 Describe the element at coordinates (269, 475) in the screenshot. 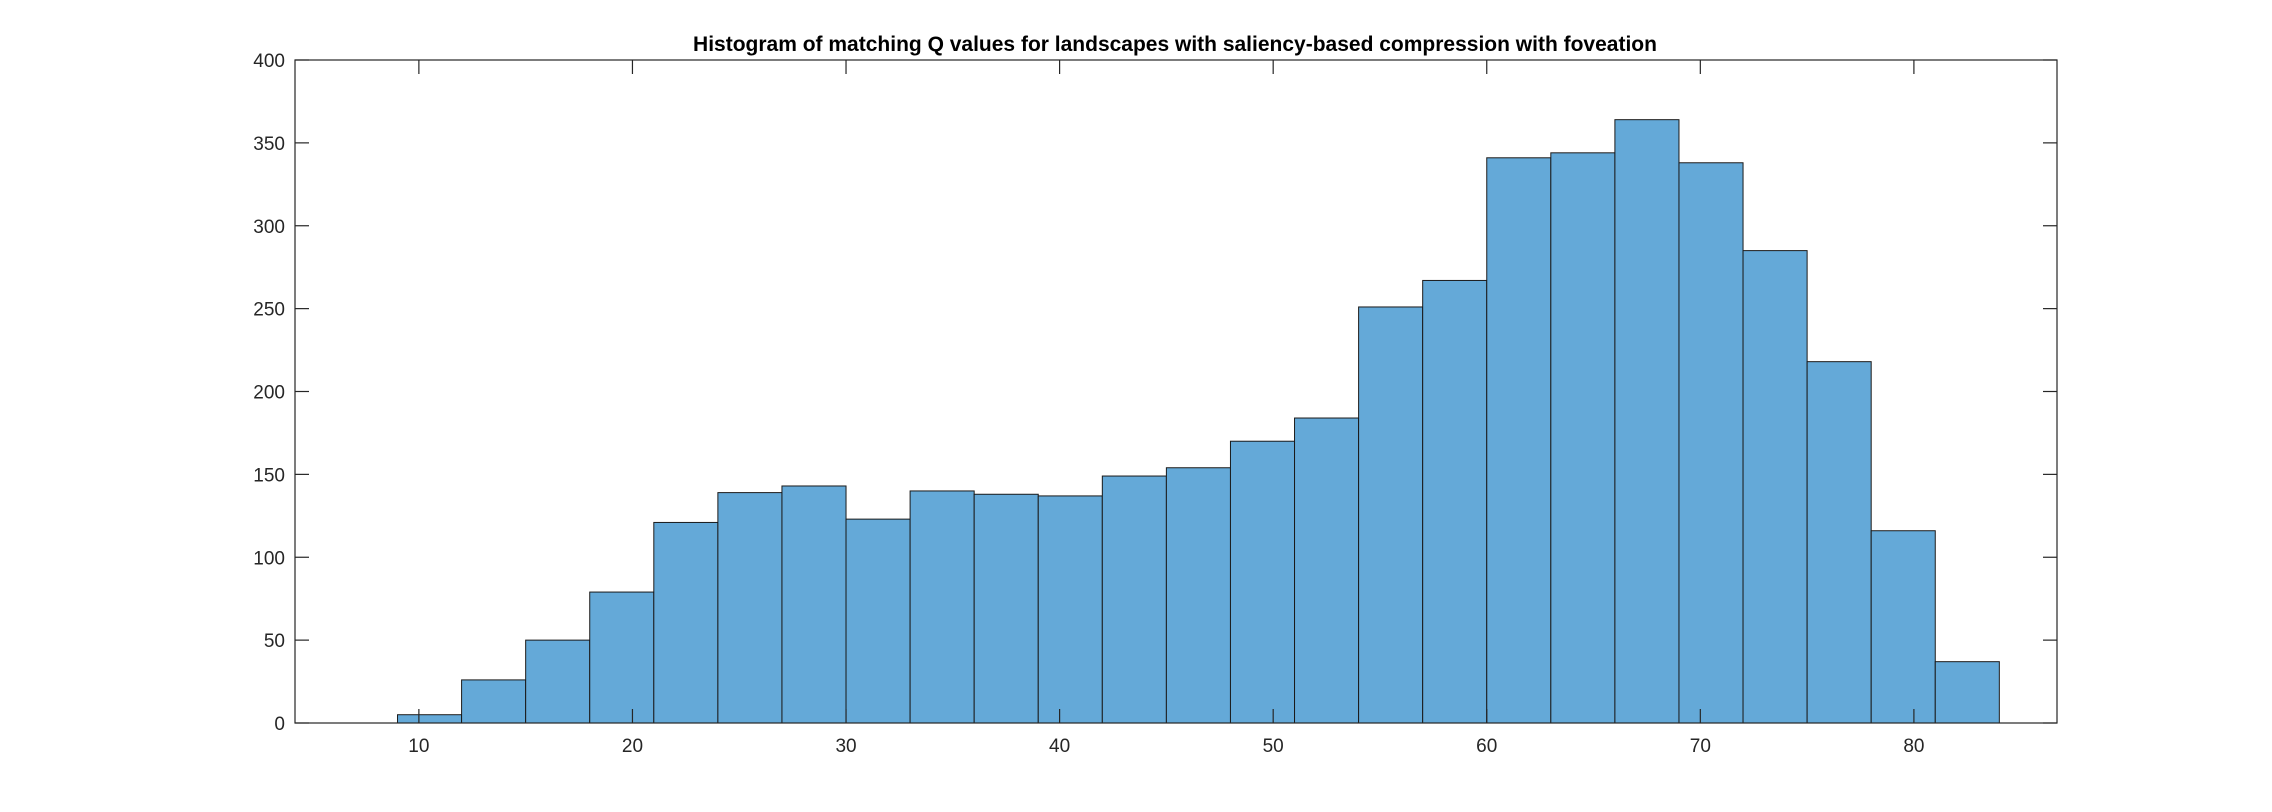

I see `y-tick-label-150: 150` at that location.